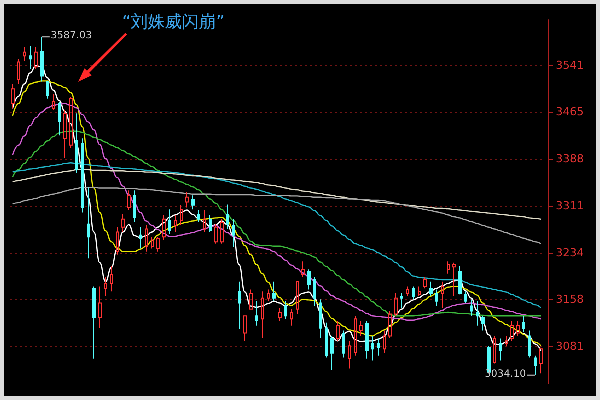 The height and width of the screenshot is (400, 600). I want to click on annotation: “刘姝威闪崩”, so click(174, 22).